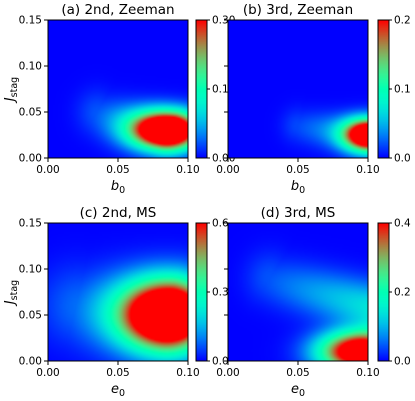 The width and height of the screenshot is (415, 401). Describe the element at coordinates (118, 213) in the screenshot. I see `panel-title-c: (c) 2nd, MS` at that location.